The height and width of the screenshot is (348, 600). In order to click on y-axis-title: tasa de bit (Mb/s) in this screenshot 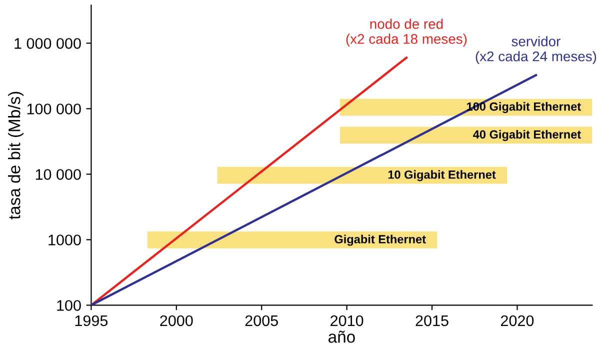, I will do `click(16, 156)`.